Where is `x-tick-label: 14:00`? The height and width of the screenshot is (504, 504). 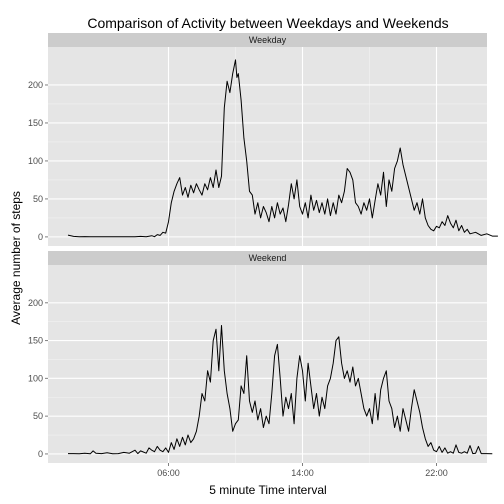 x-tick-label: 14:00 is located at coordinates (302, 473).